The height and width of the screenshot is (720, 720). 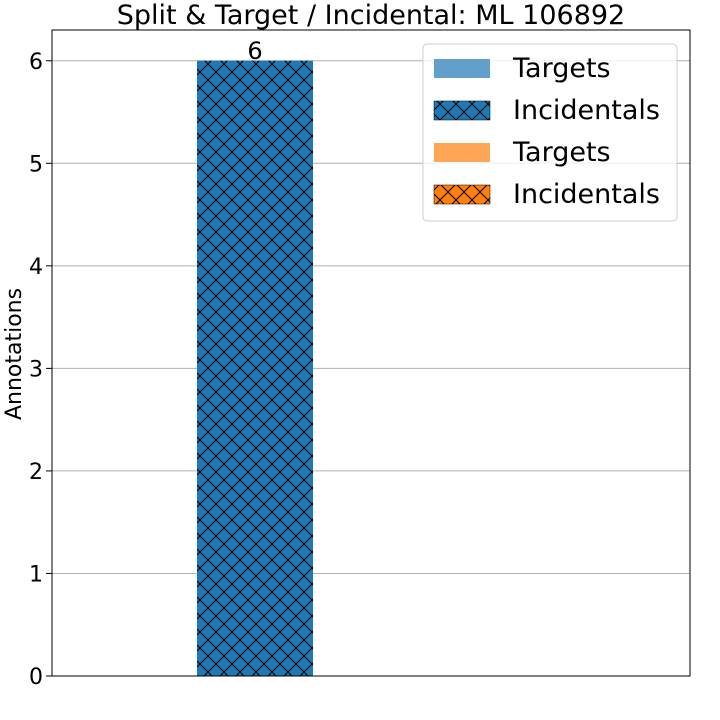 I want to click on y-tick-label: 5, so click(x=36, y=164).